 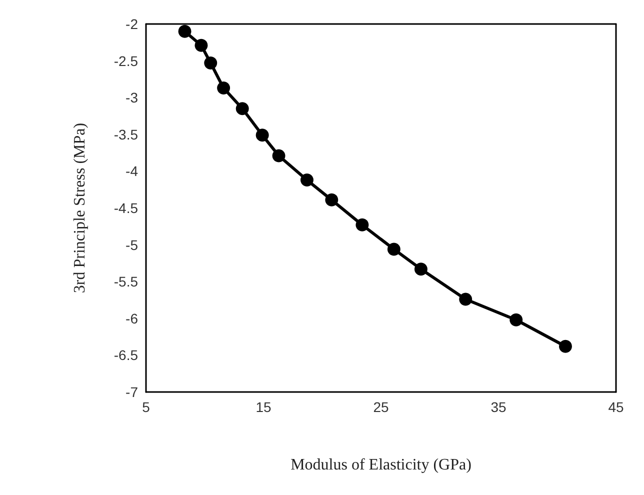 I want to click on y-tick-label: -6.5, so click(x=126, y=355).